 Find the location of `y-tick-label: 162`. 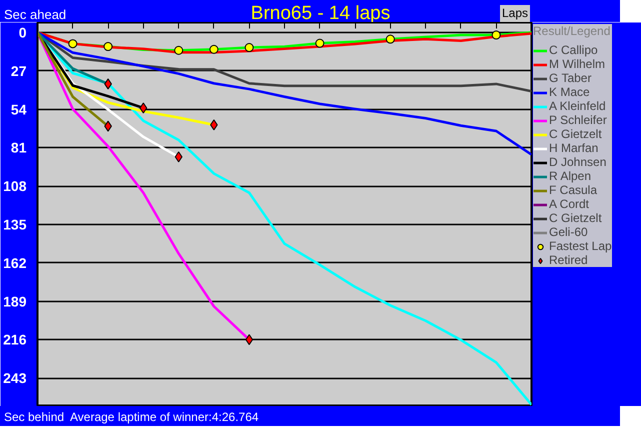

y-tick-label: 162 is located at coordinates (15, 262).